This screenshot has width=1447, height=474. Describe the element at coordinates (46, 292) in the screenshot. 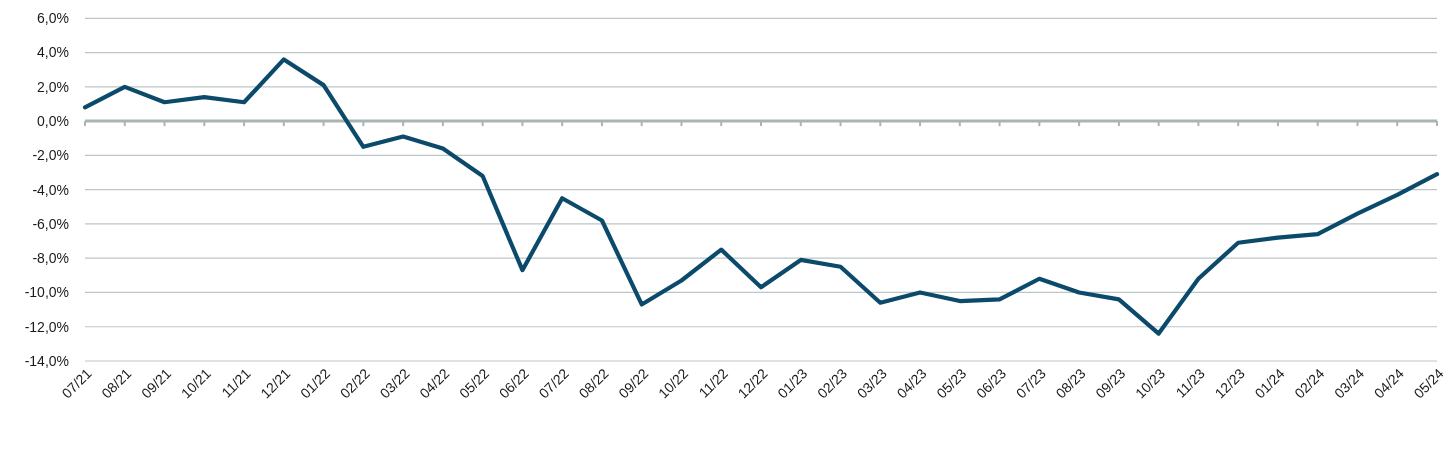

I see `y-tick-label: -10,0%` at that location.